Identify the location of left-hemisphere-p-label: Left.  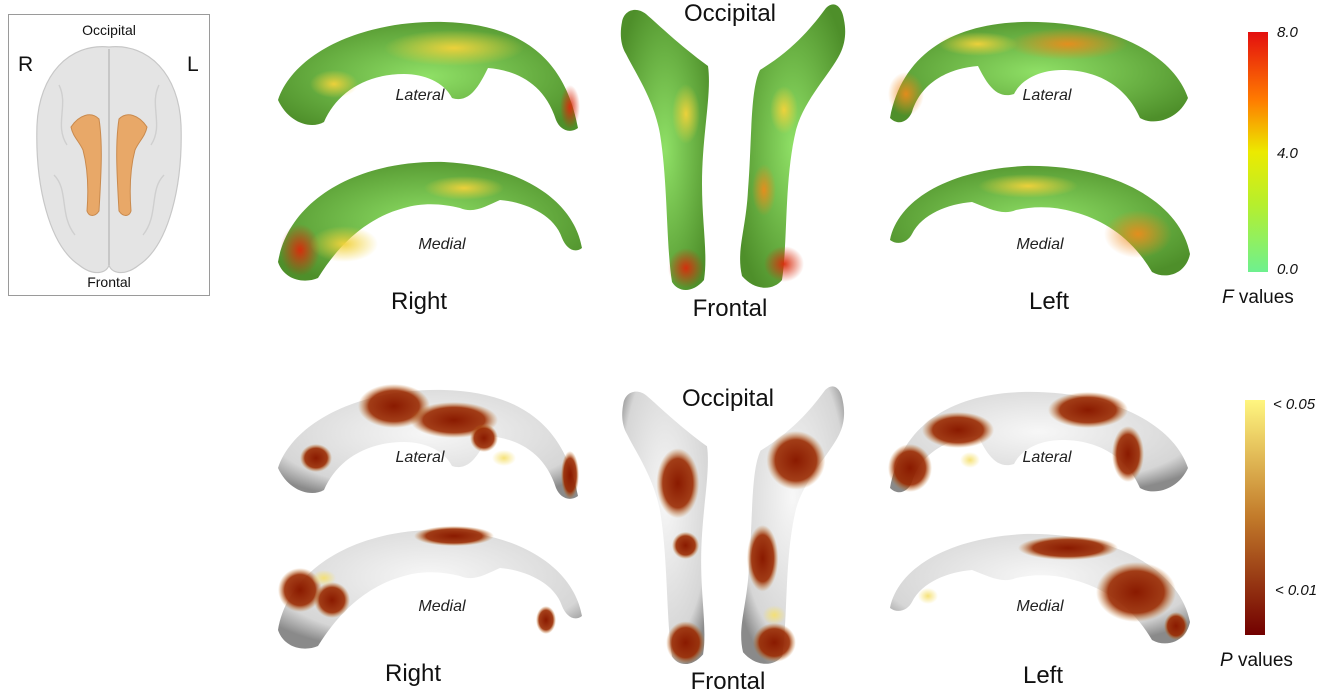
(1043, 675).